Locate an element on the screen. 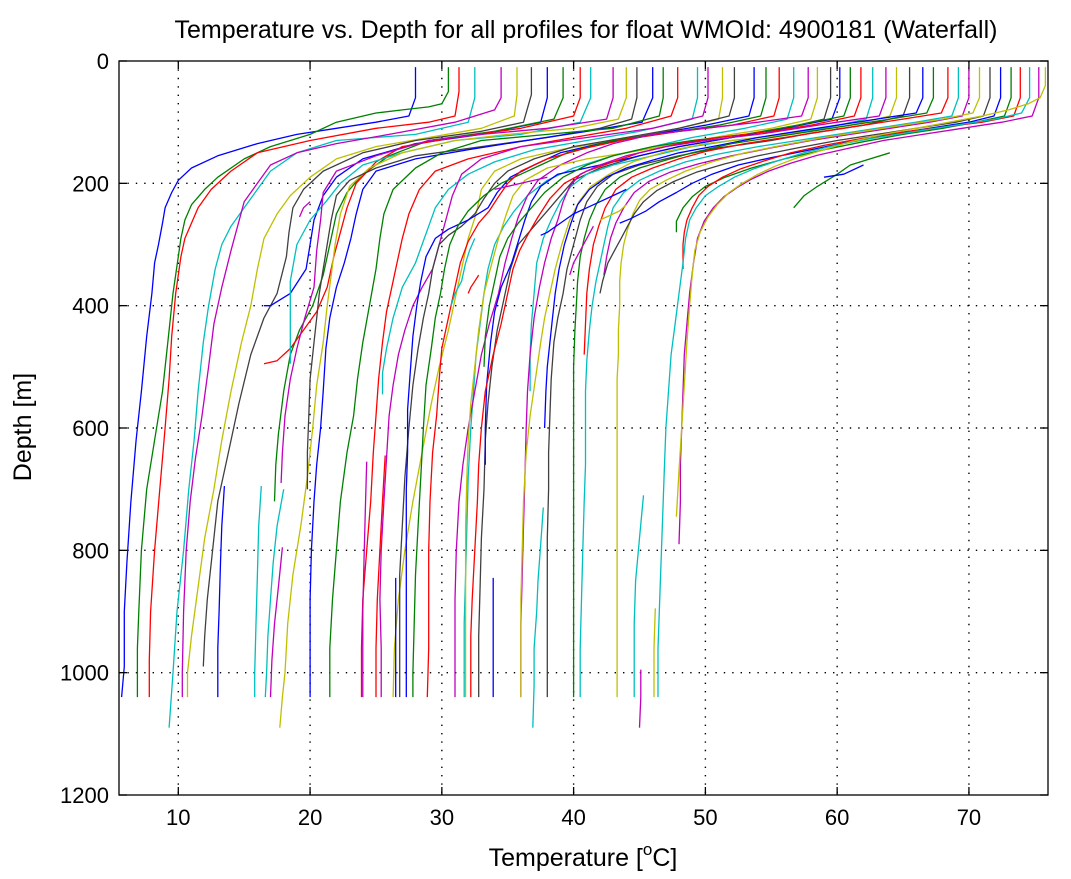 The image size is (1071, 879). y-tick-label: 600 is located at coordinates (90, 428).